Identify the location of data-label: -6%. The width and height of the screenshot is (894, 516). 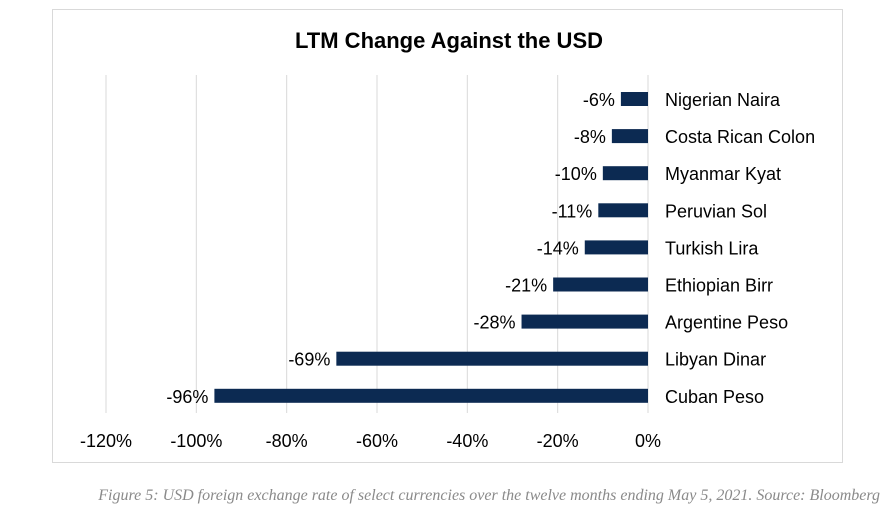
(599, 100).